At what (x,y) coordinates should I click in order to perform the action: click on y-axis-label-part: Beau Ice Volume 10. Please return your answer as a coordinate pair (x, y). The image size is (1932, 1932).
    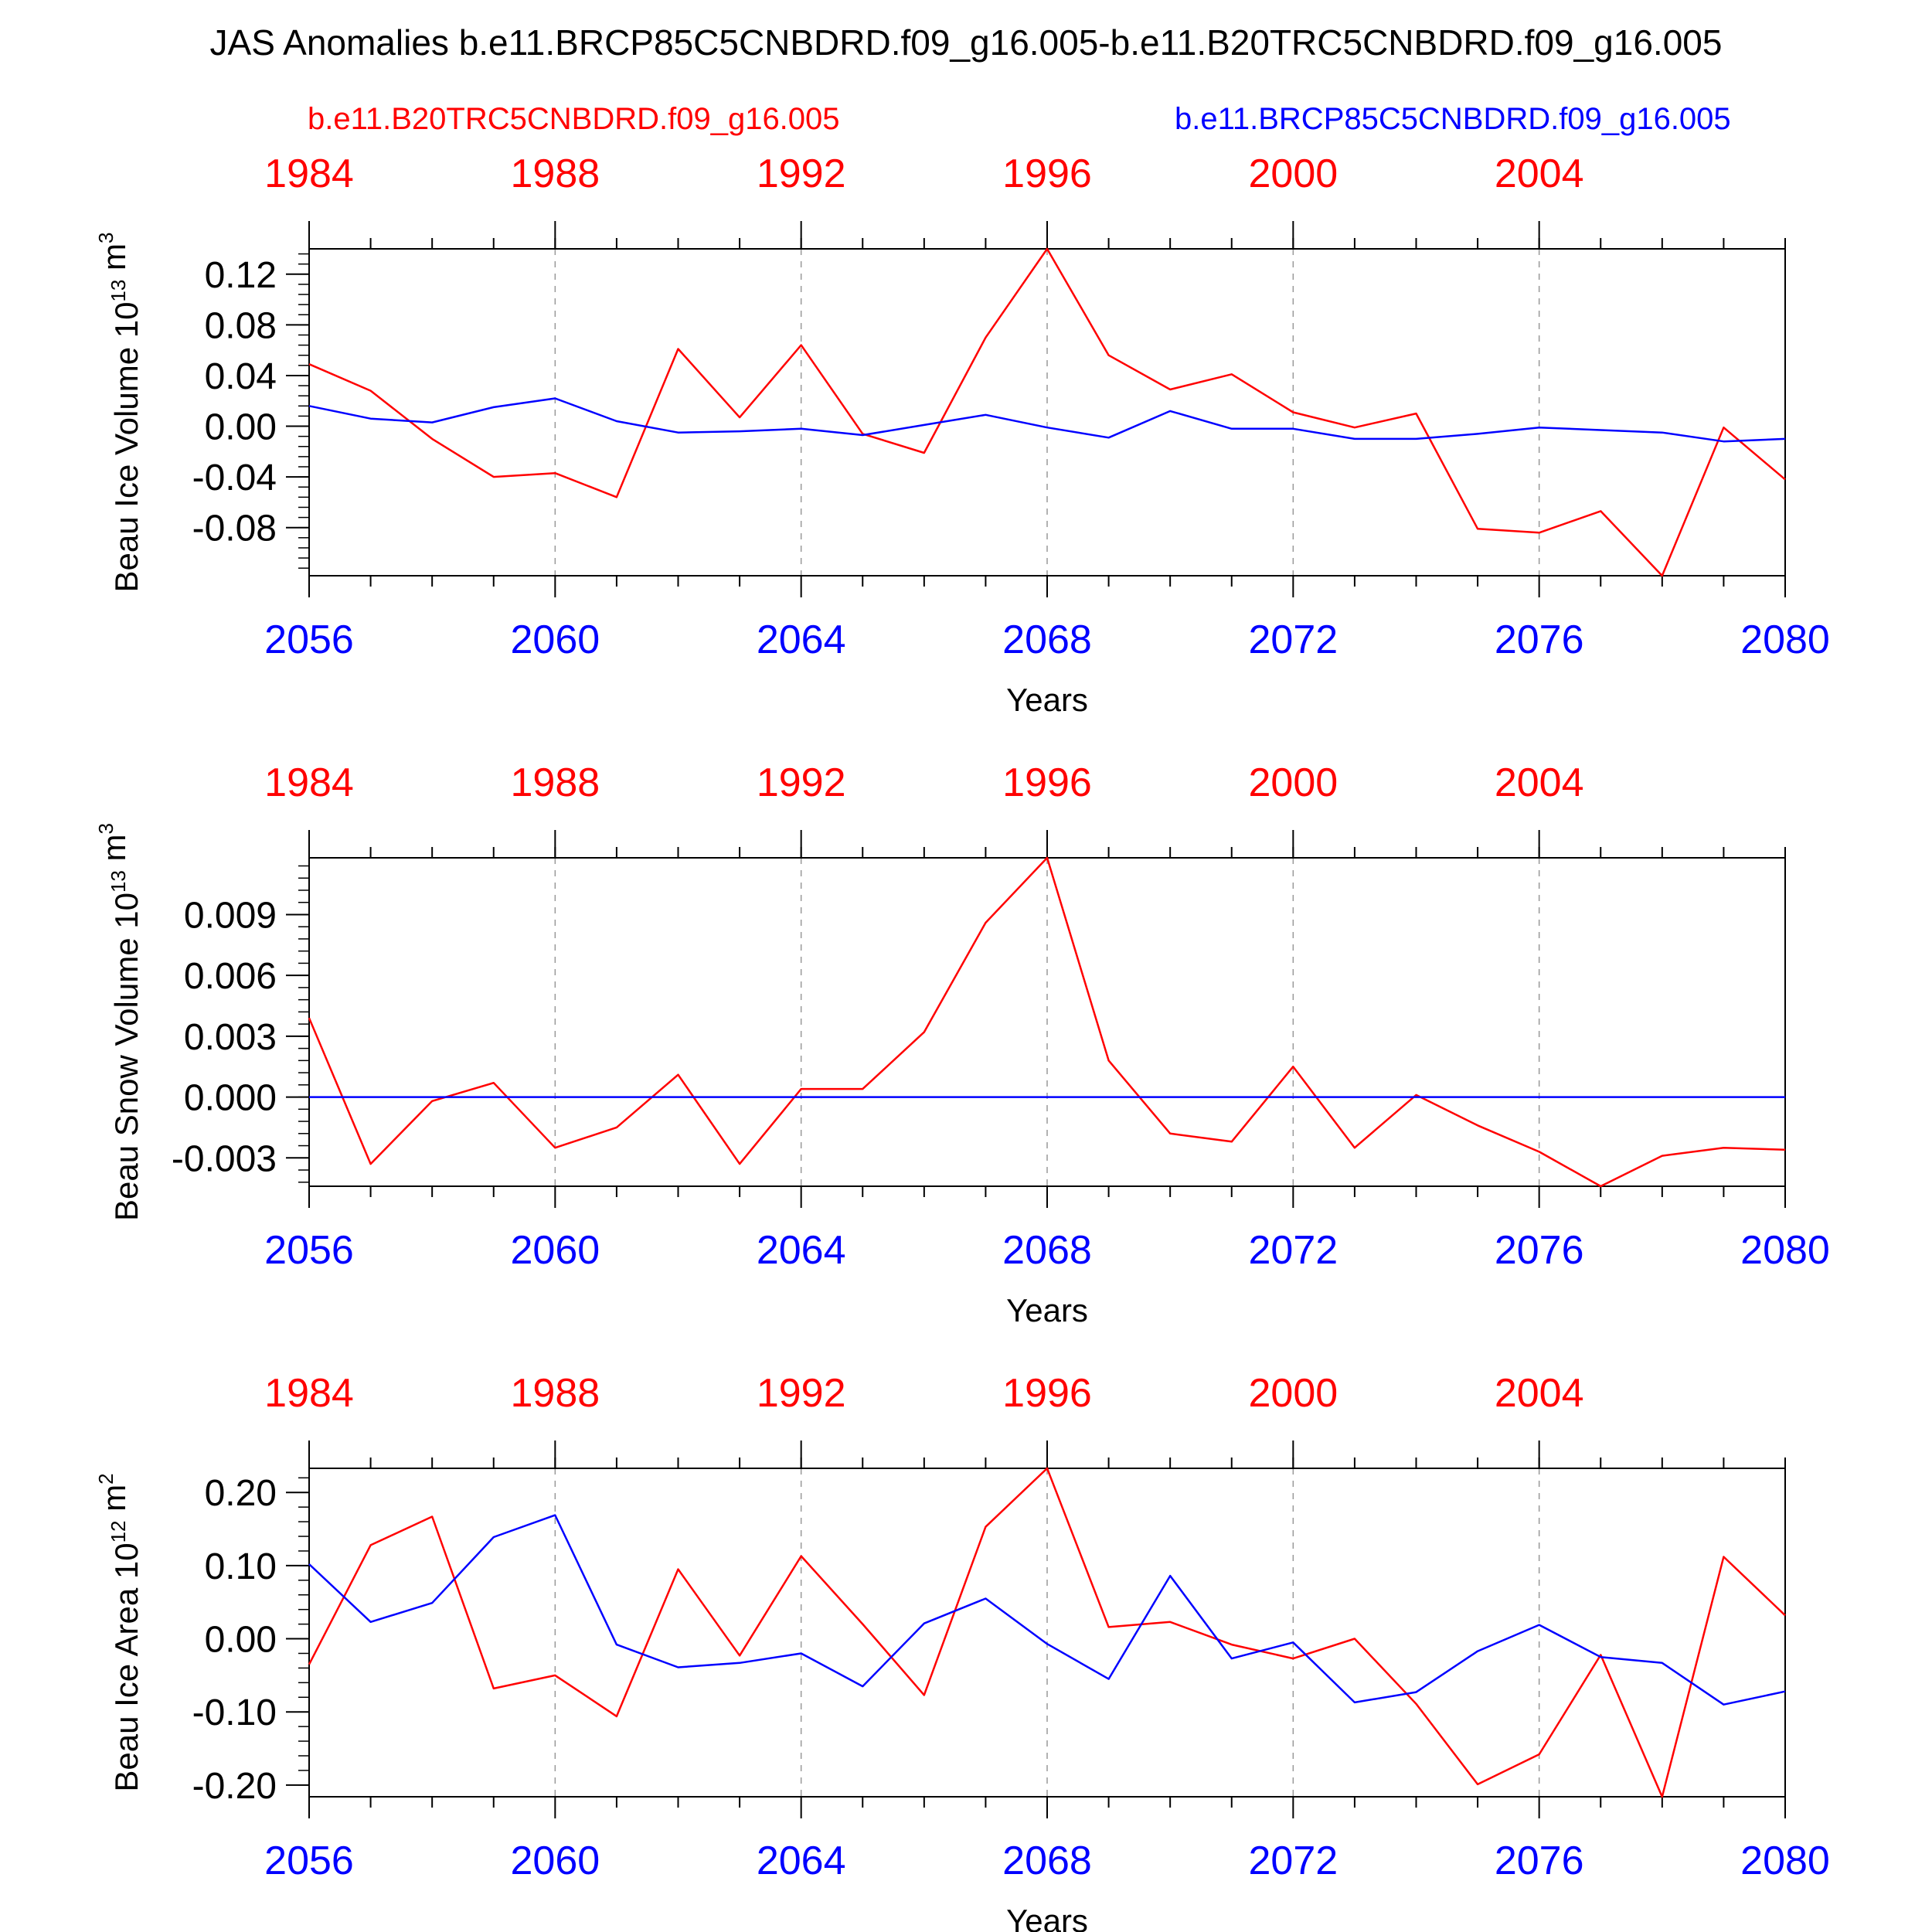
    Looking at the image, I should click on (127, 447).